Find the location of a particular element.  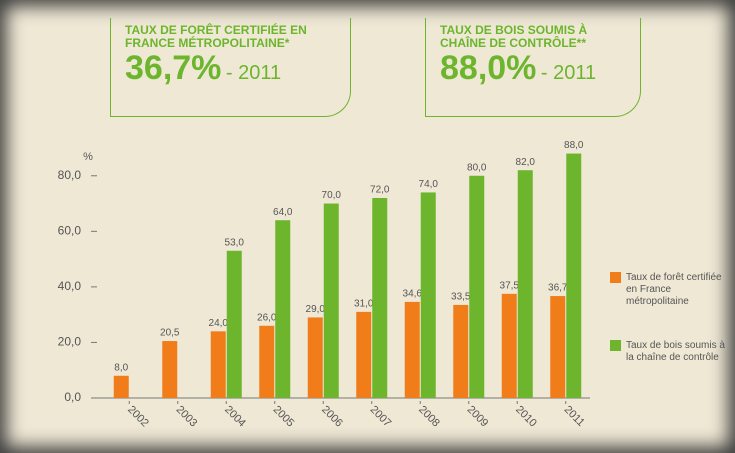

x-tick-label: 2004 is located at coordinates (235, 417).